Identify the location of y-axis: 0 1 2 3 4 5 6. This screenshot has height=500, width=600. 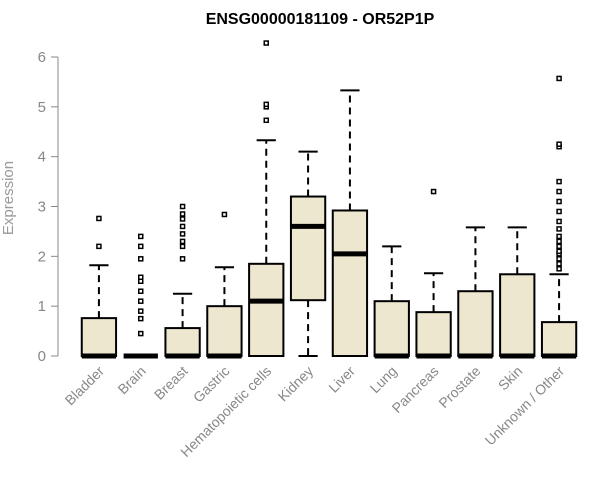
(48, 207).